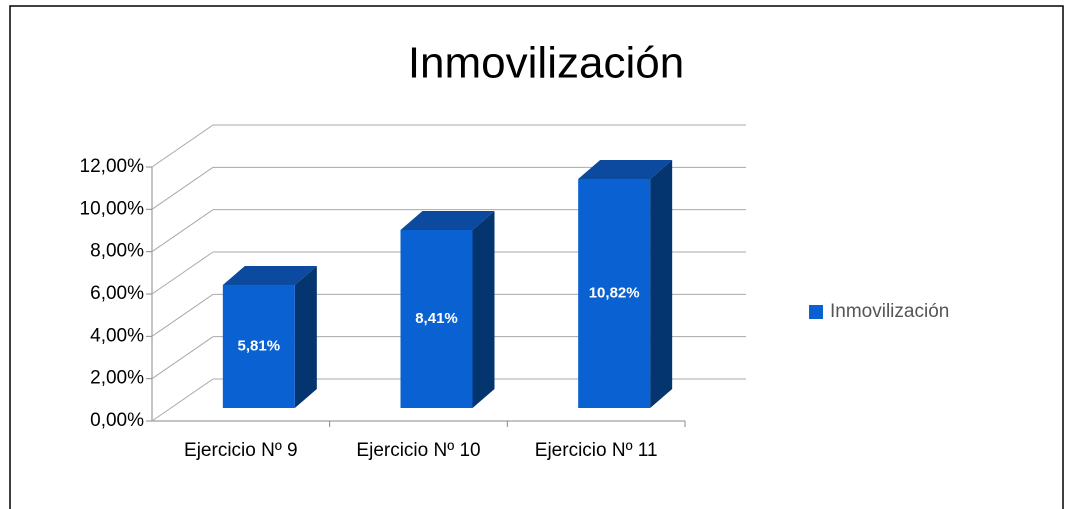 The width and height of the screenshot is (1065, 509). I want to click on y-tick-label: 4,00%, so click(117, 335).